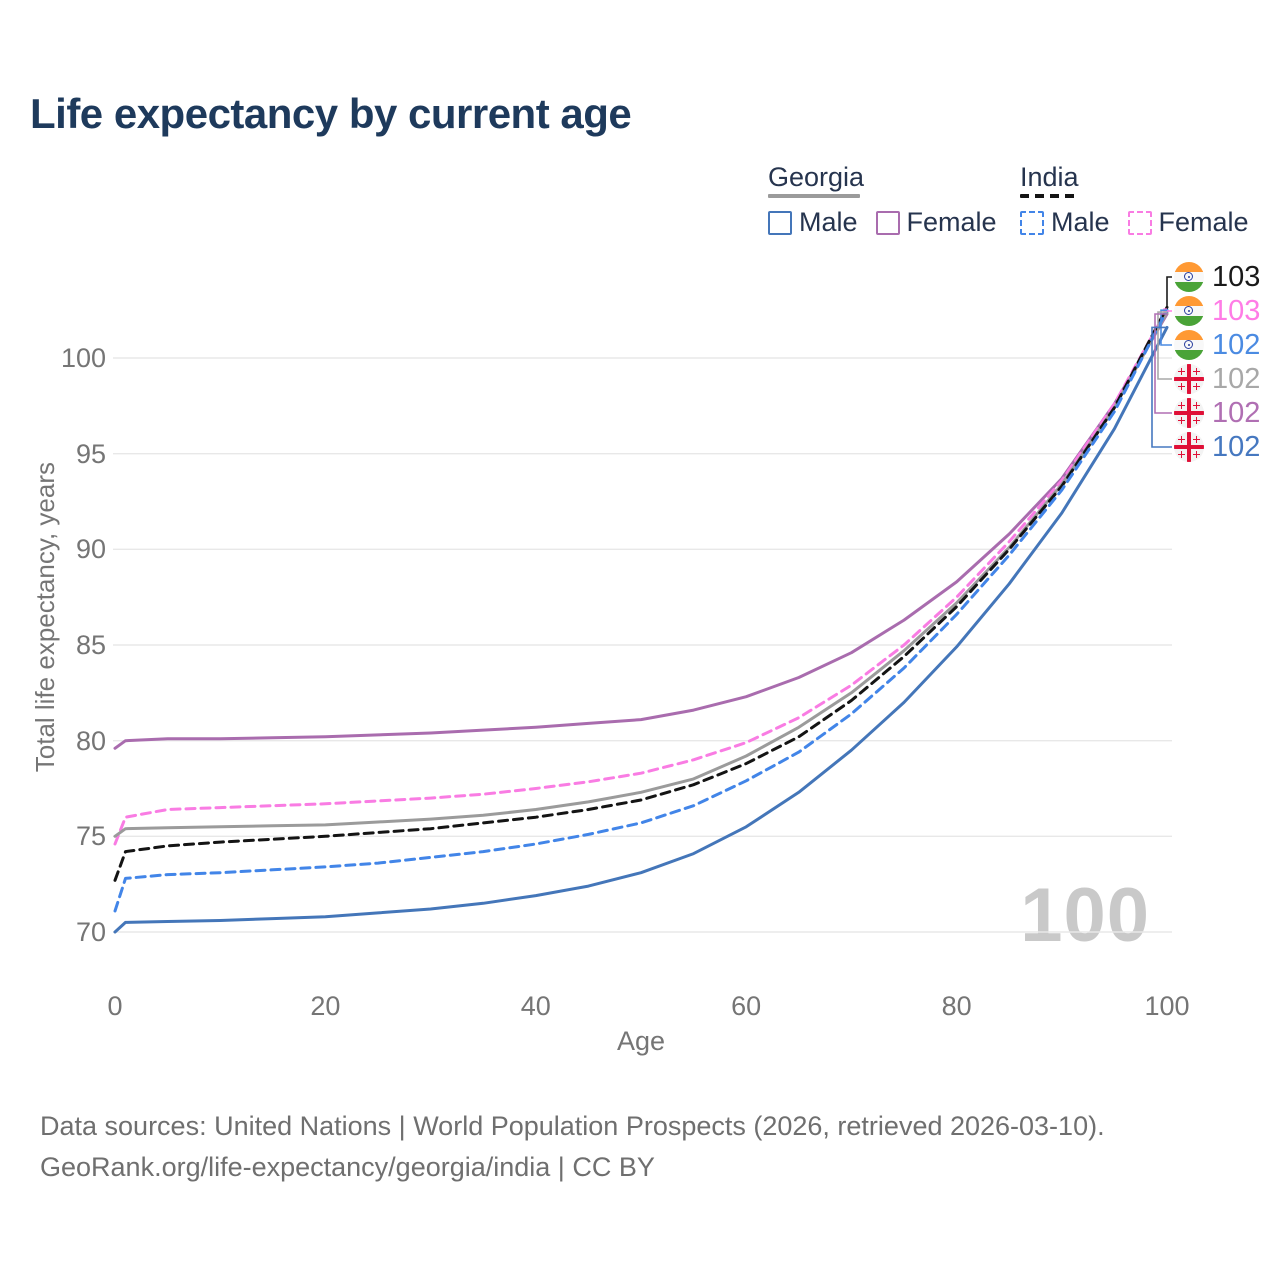 The height and width of the screenshot is (1280, 1280). I want to click on x-tick-label-60: 60, so click(746, 1006).